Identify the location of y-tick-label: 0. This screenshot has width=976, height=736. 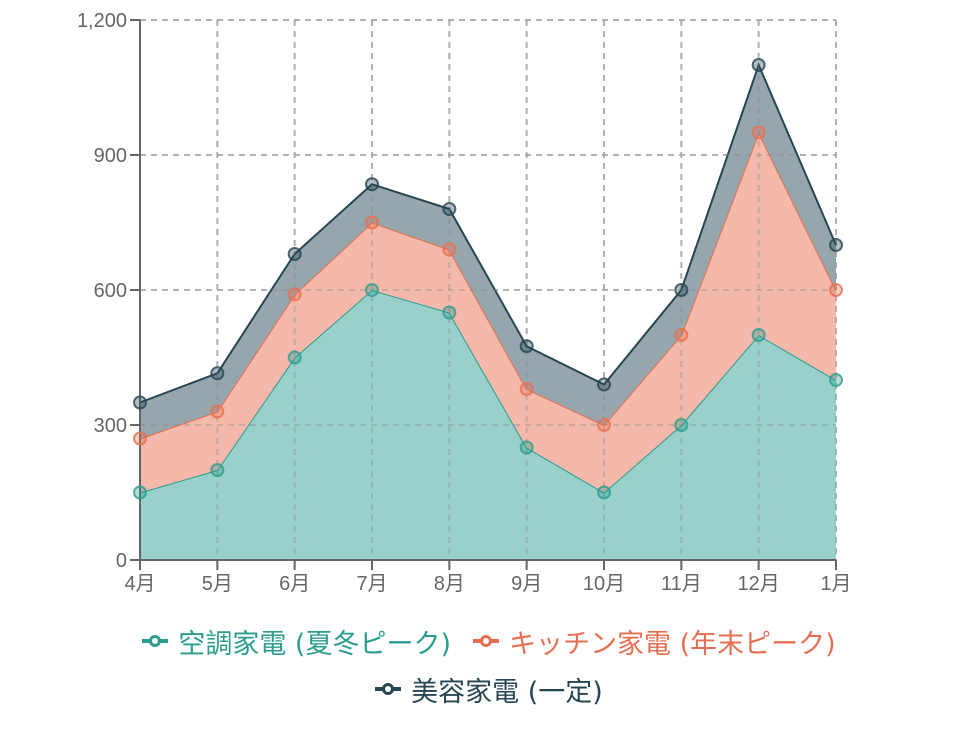
(121, 561).